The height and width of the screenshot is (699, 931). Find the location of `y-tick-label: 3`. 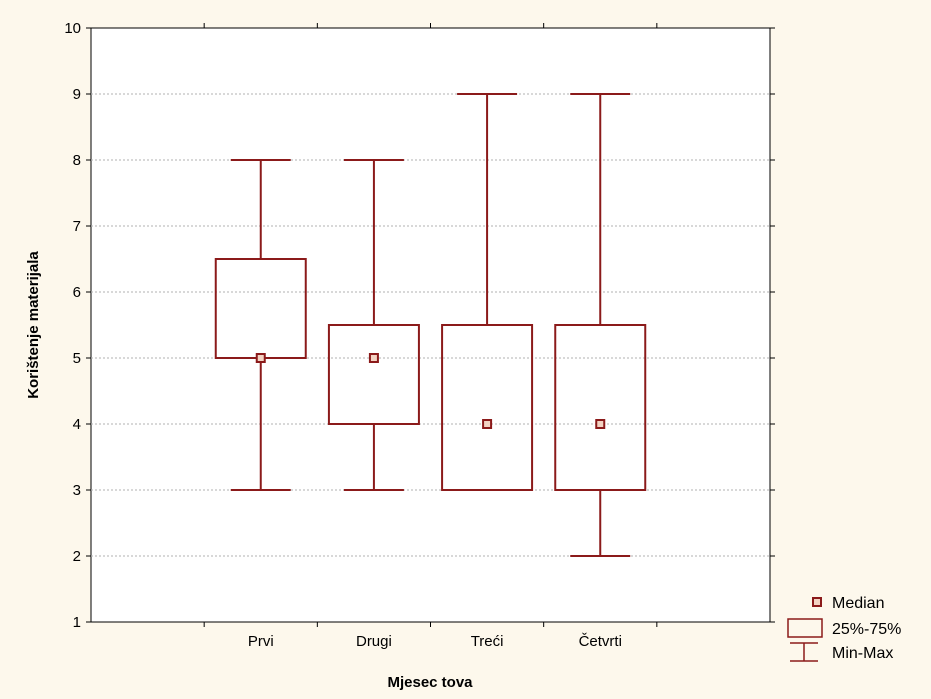

y-tick-label: 3 is located at coordinates (77, 490).